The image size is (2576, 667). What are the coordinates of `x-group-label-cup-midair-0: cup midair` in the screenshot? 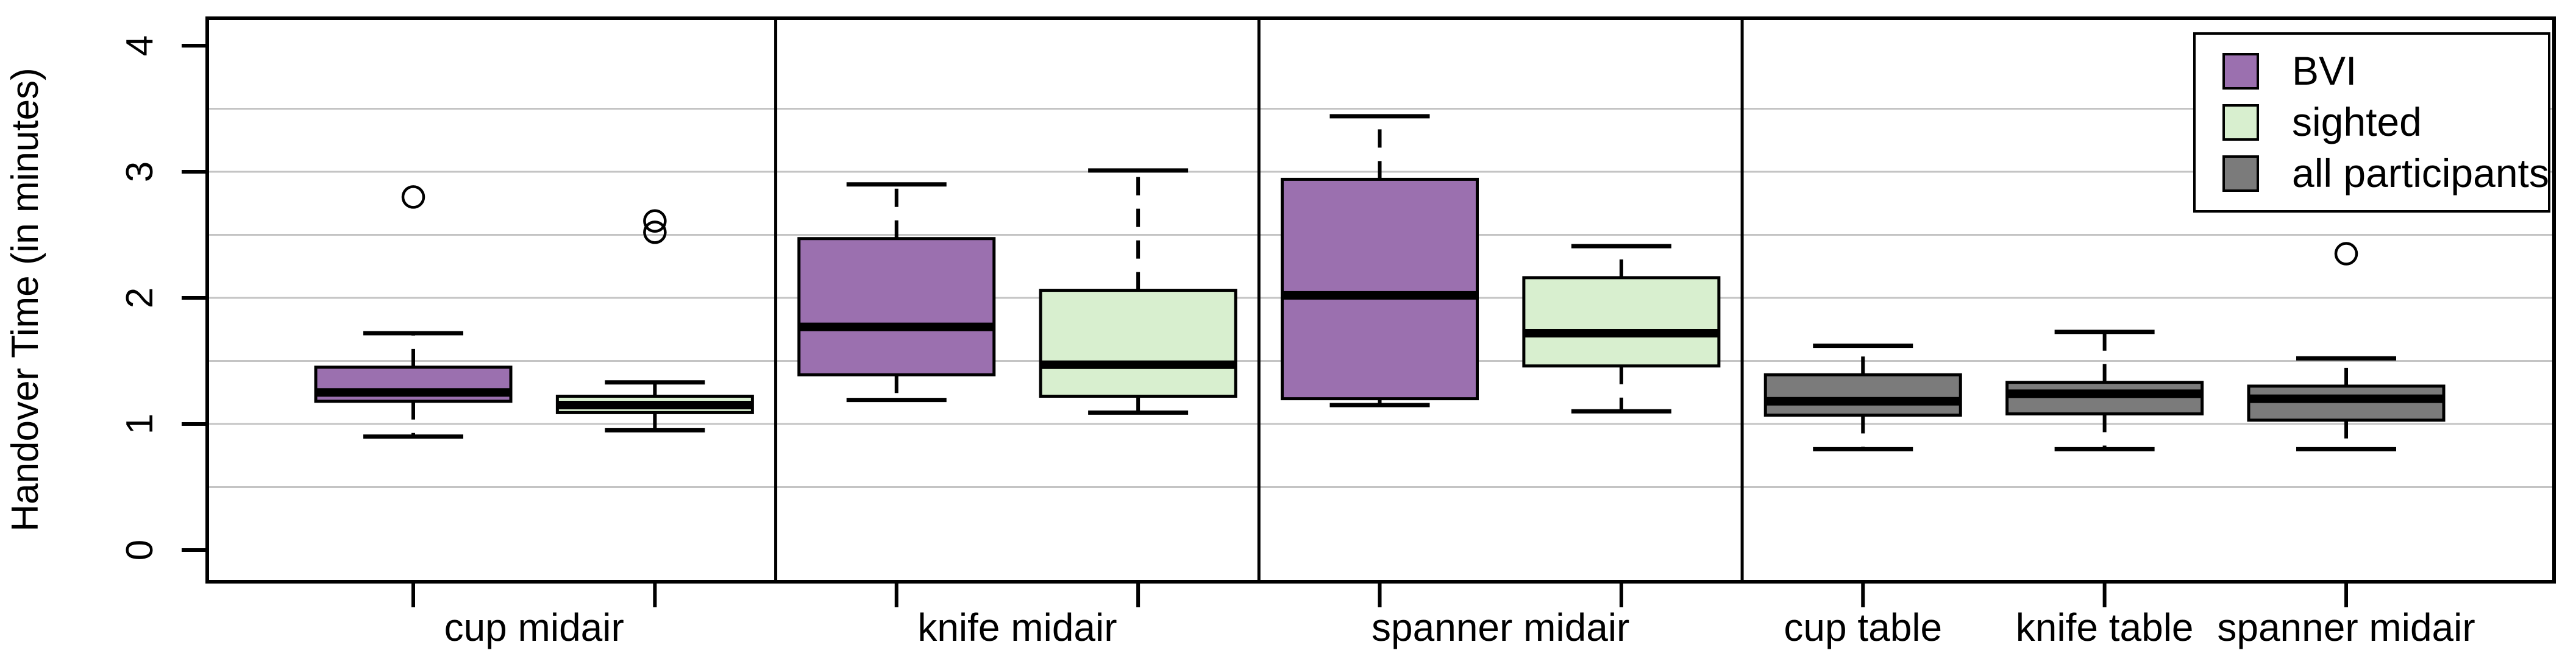 It's located at (534, 627).